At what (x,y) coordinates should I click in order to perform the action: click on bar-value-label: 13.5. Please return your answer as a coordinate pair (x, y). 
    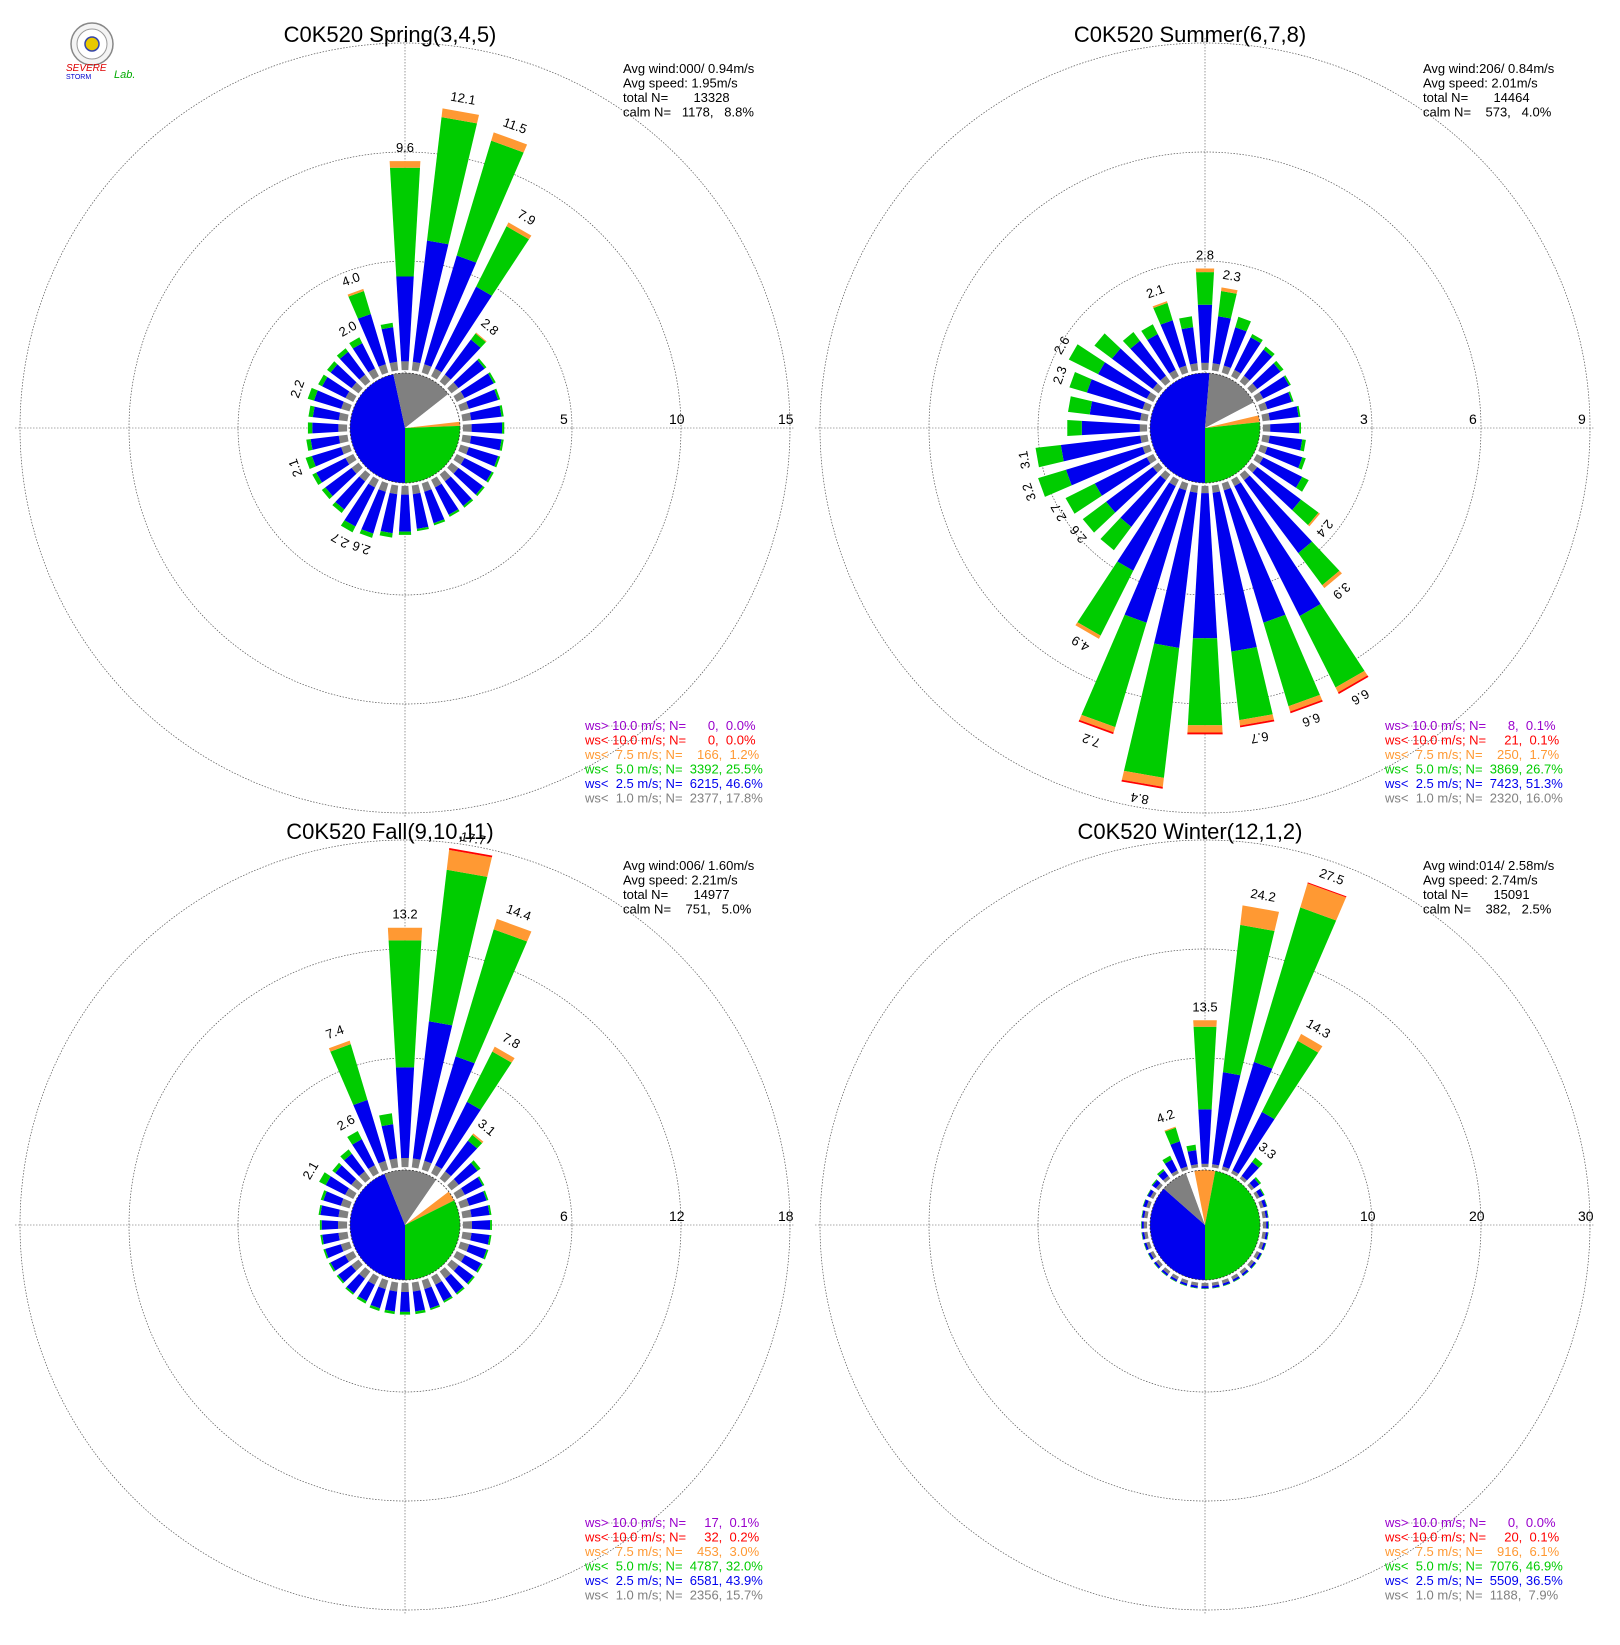
    Looking at the image, I should click on (1204, 1006).